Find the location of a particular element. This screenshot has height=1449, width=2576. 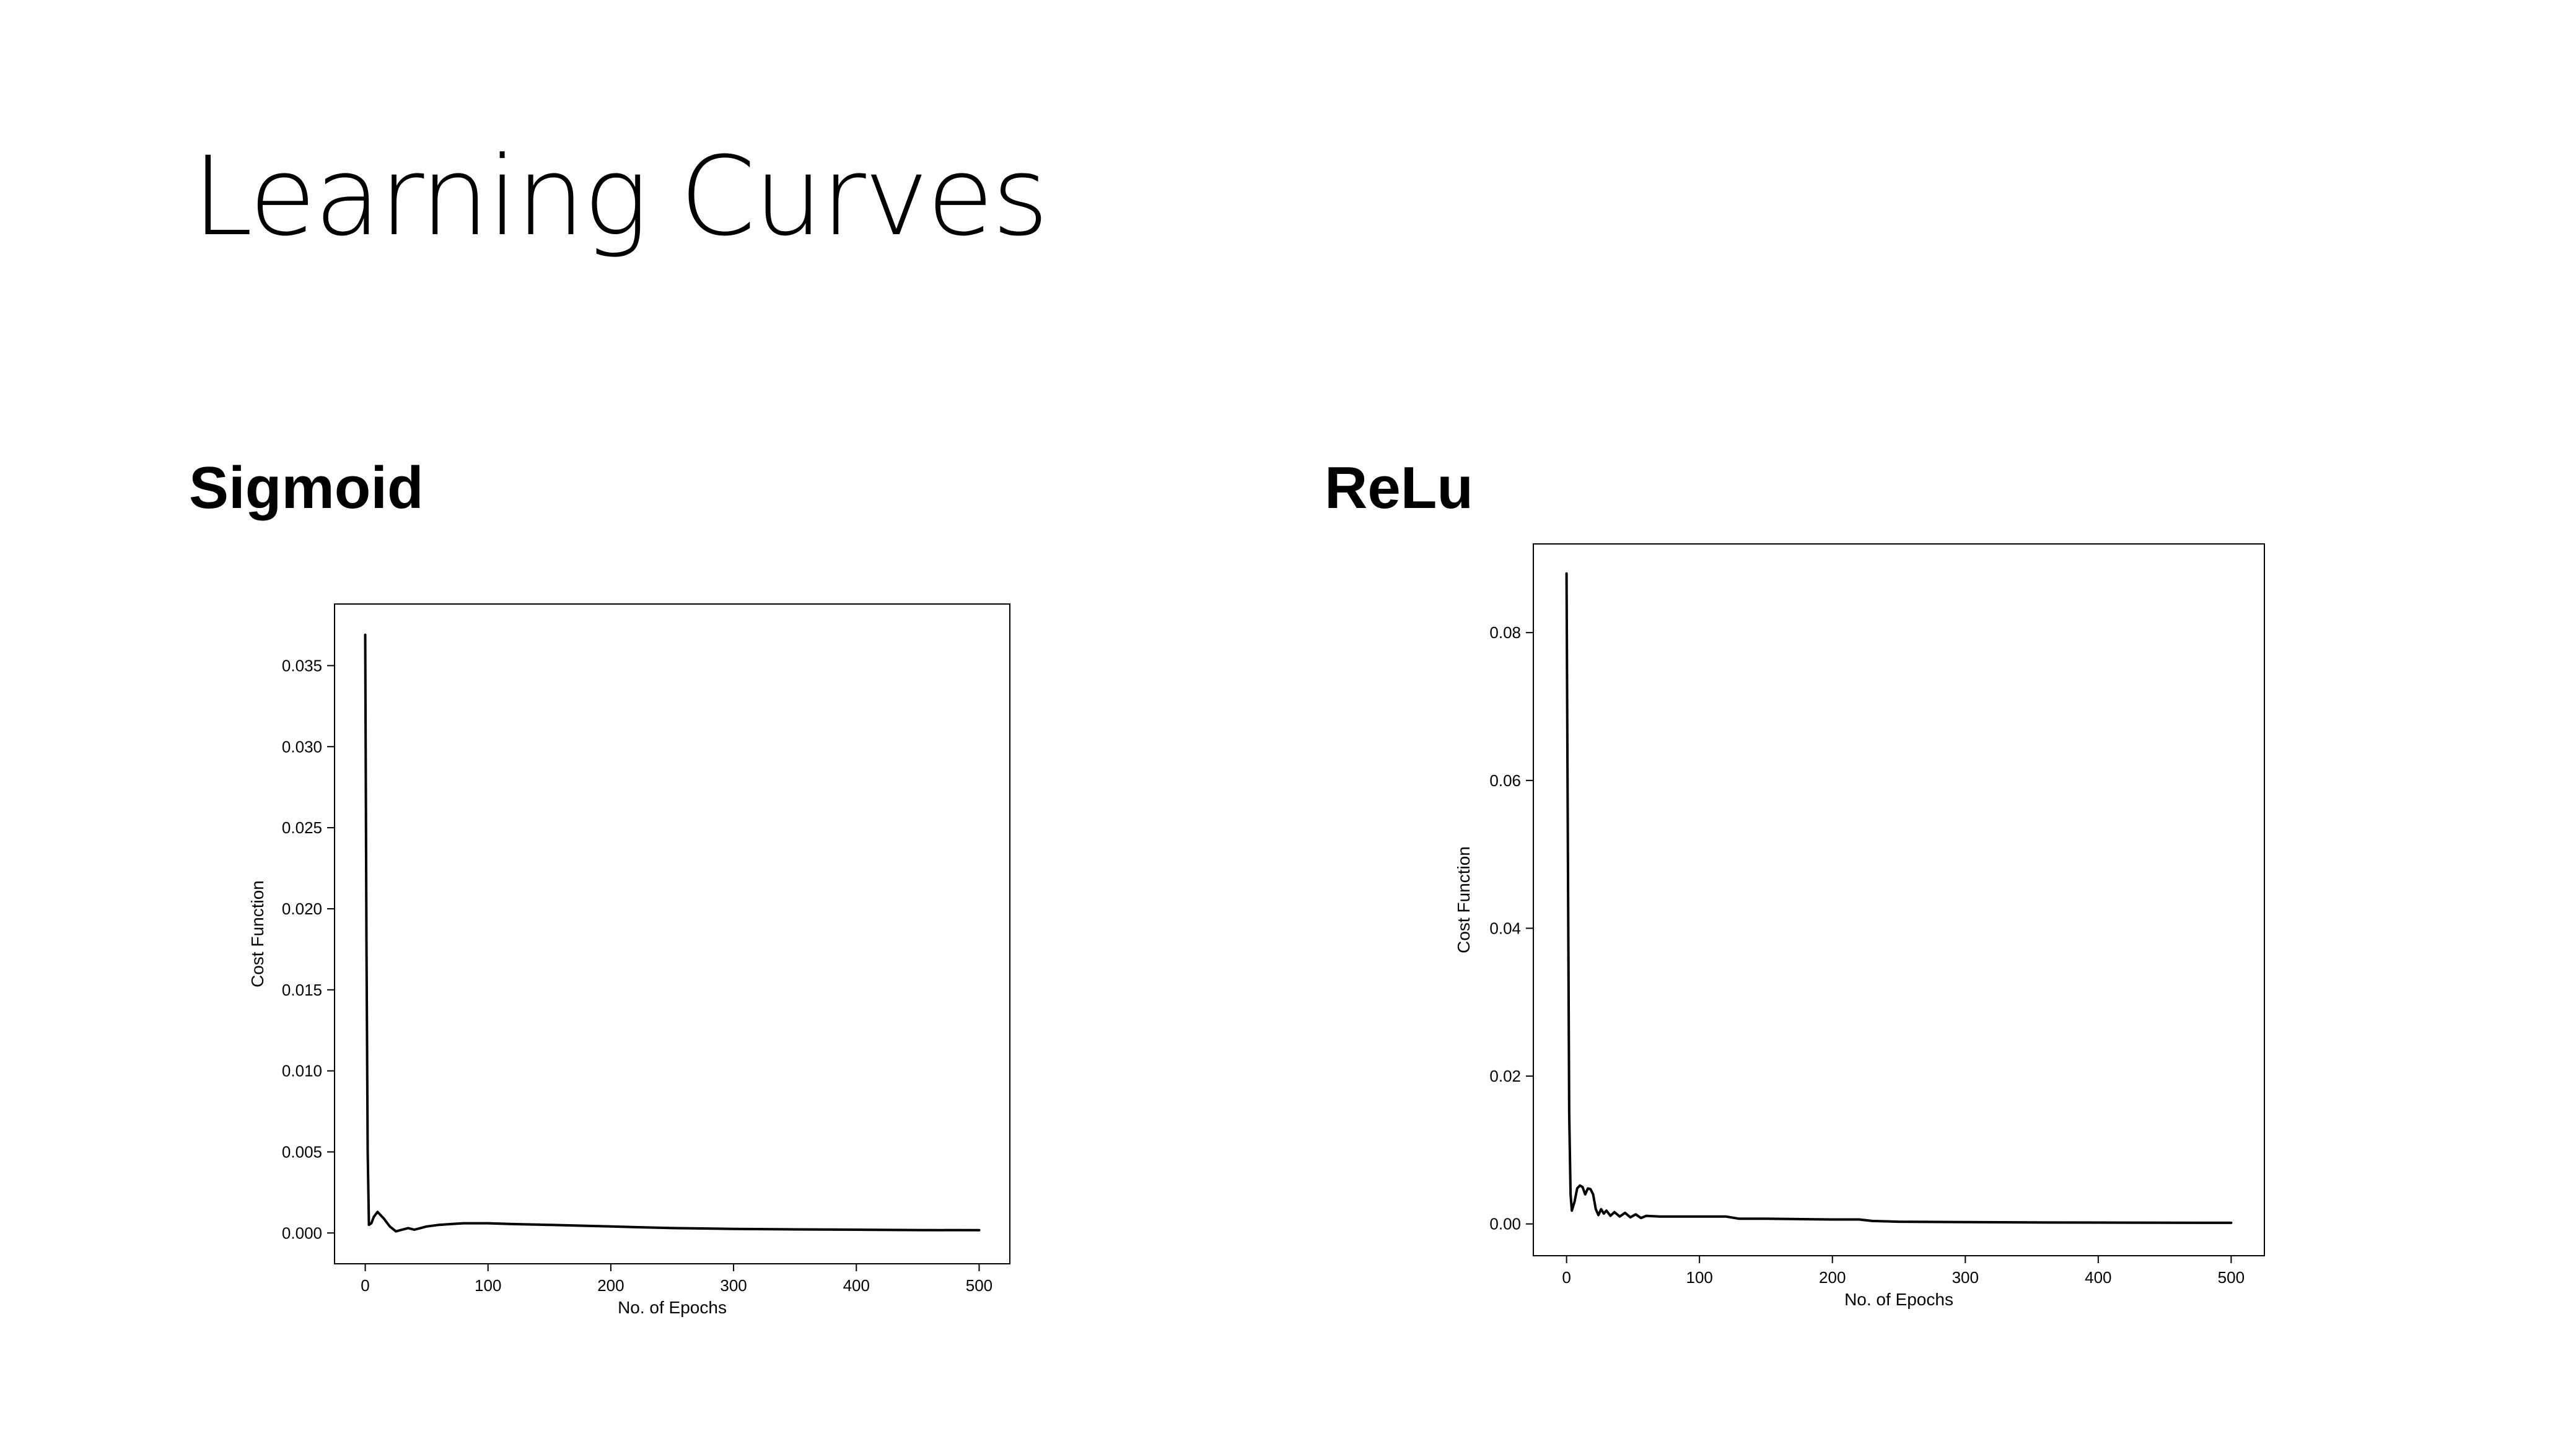

y-tick-label: 0.005 is located at coordinates (302, 1151).